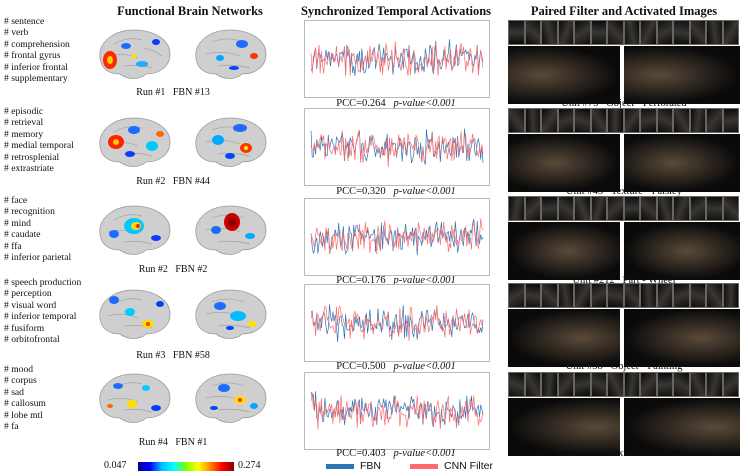 The image size is (748, 476). What do you see at coordinates (24, 328) in the screenshot?
I see `keyword: # fusiform` at bounding box center [24, 328].